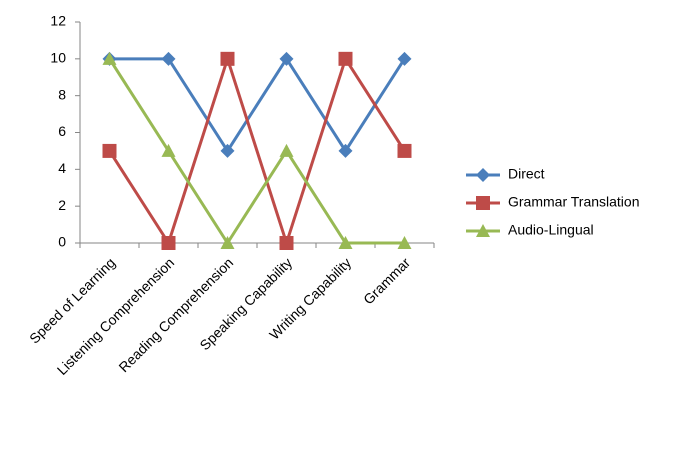 This screenshot has width=700, height=450. Describe the element at coordinates (386, 280) in the screenshot. I see `x-tick-label: Grammar` at that location.